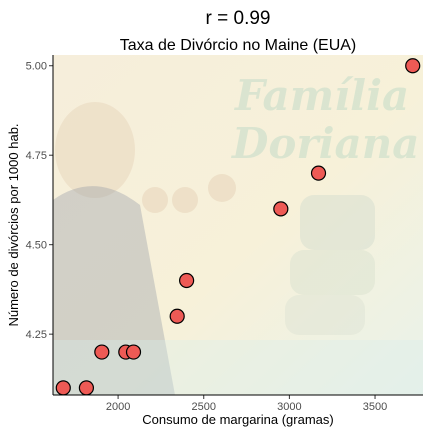  I want to click on x-tick-label: 2500, so click(203, 407).